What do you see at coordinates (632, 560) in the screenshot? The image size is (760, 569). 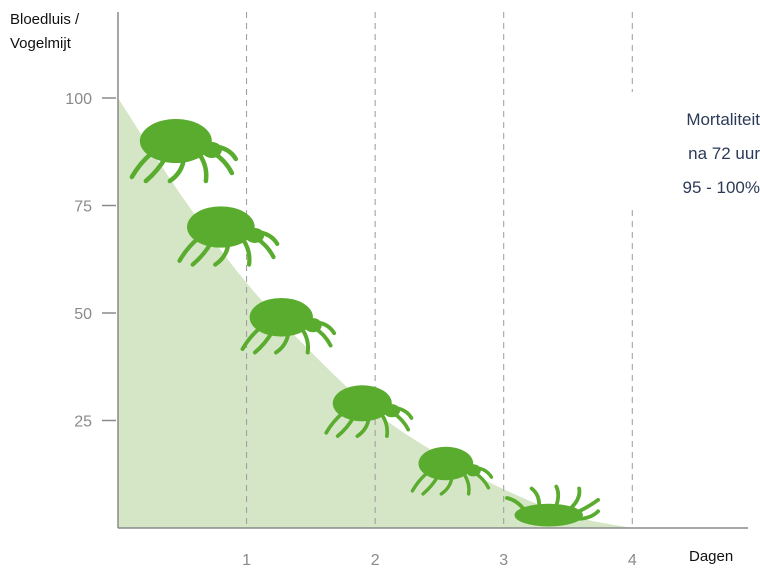 I see `x-tick-label-4: 4` at bounding box center [632, 560].